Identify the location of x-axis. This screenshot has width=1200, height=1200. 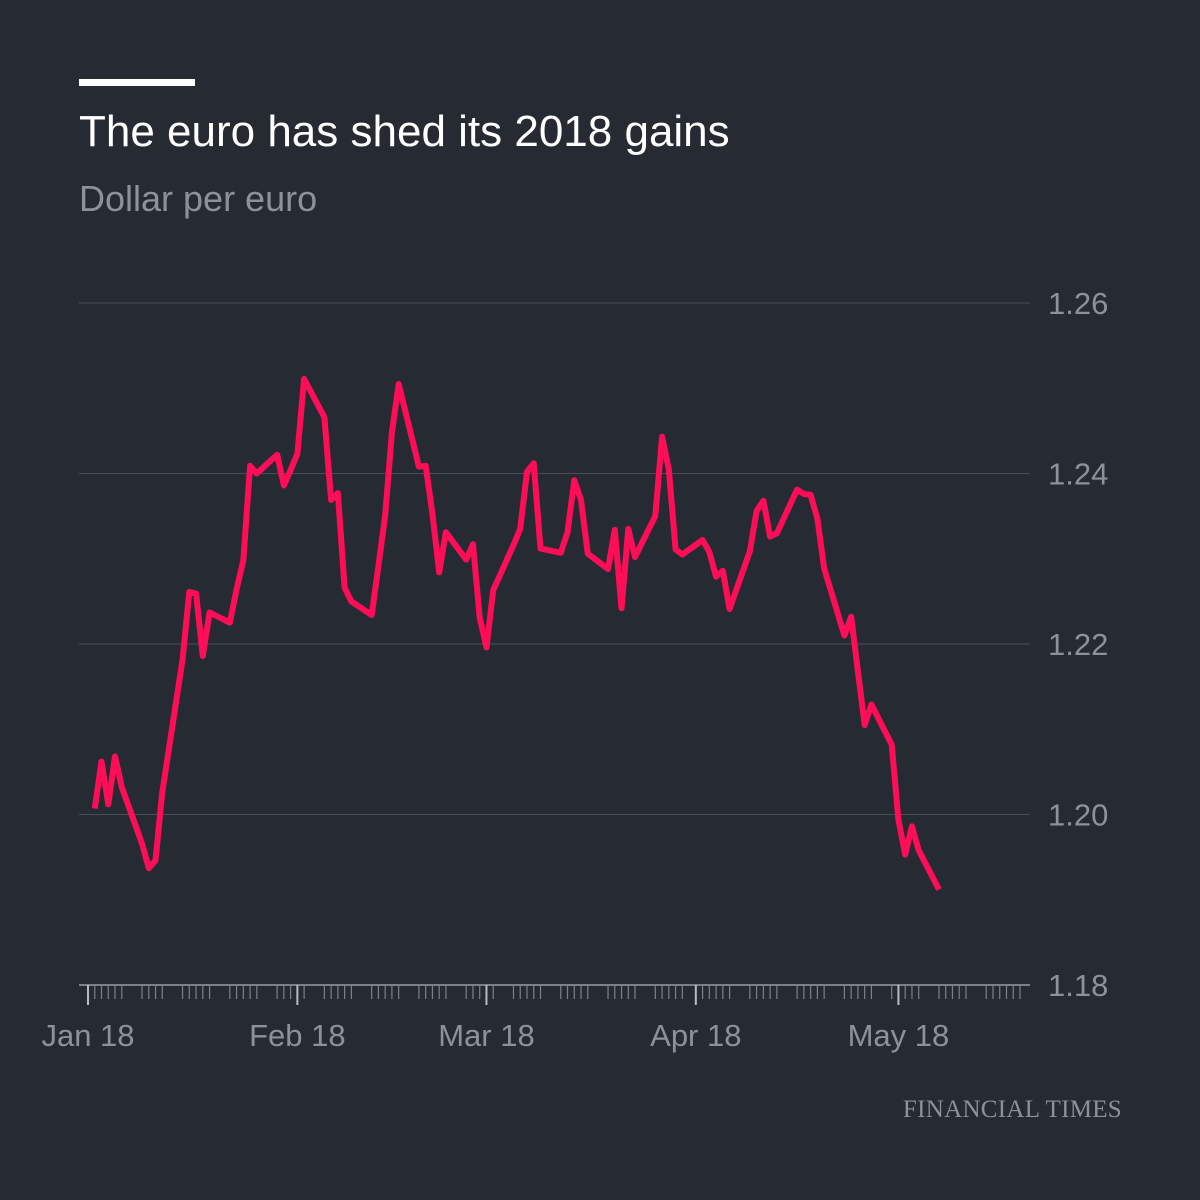
(554, 994).